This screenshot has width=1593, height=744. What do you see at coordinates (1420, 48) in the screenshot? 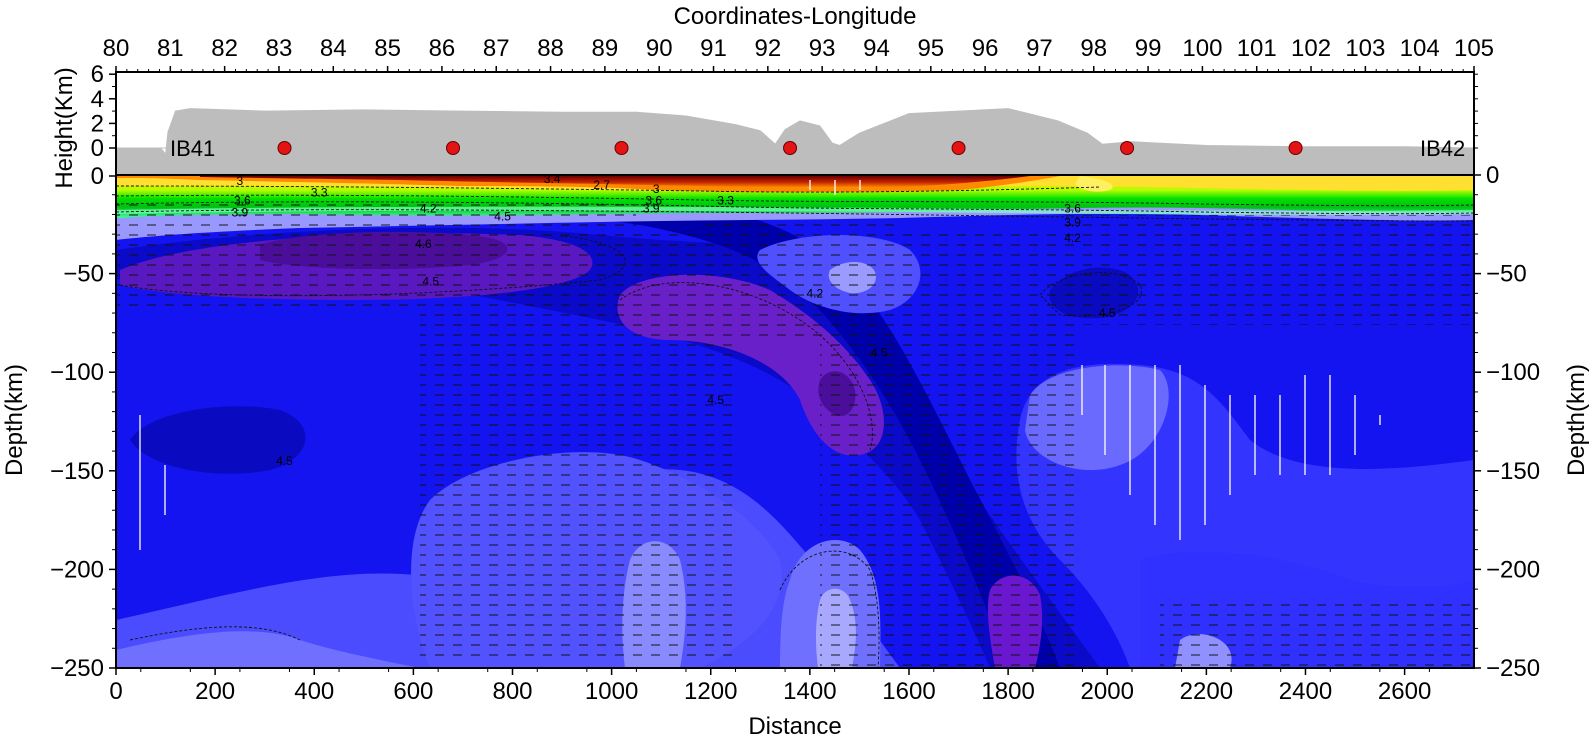
I see `top-tick-label-104: 104` at bounding box center [1420, 48].